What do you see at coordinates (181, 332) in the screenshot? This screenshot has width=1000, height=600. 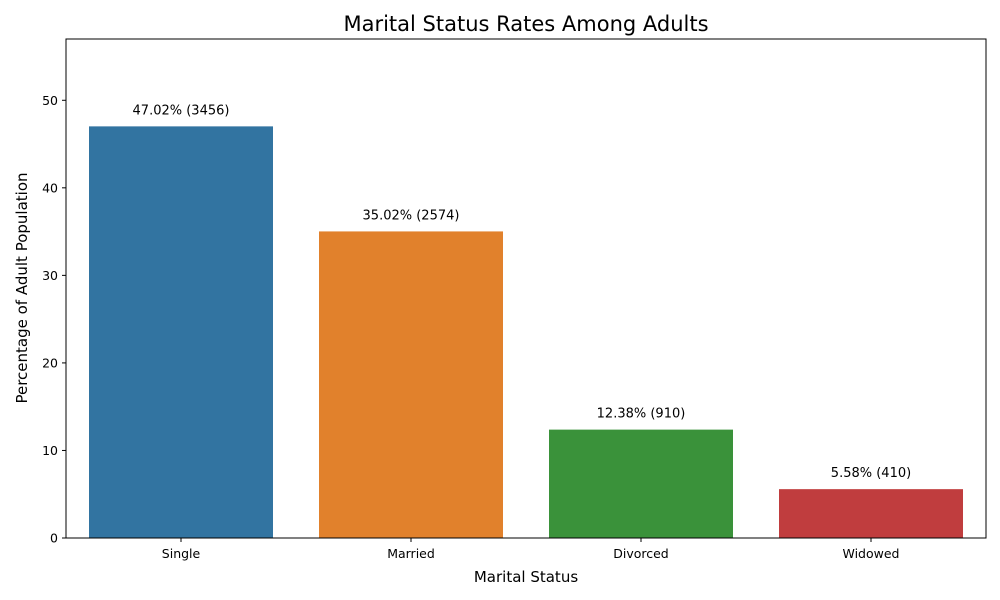 I see `bar-single` at bounding box center [181, 332].